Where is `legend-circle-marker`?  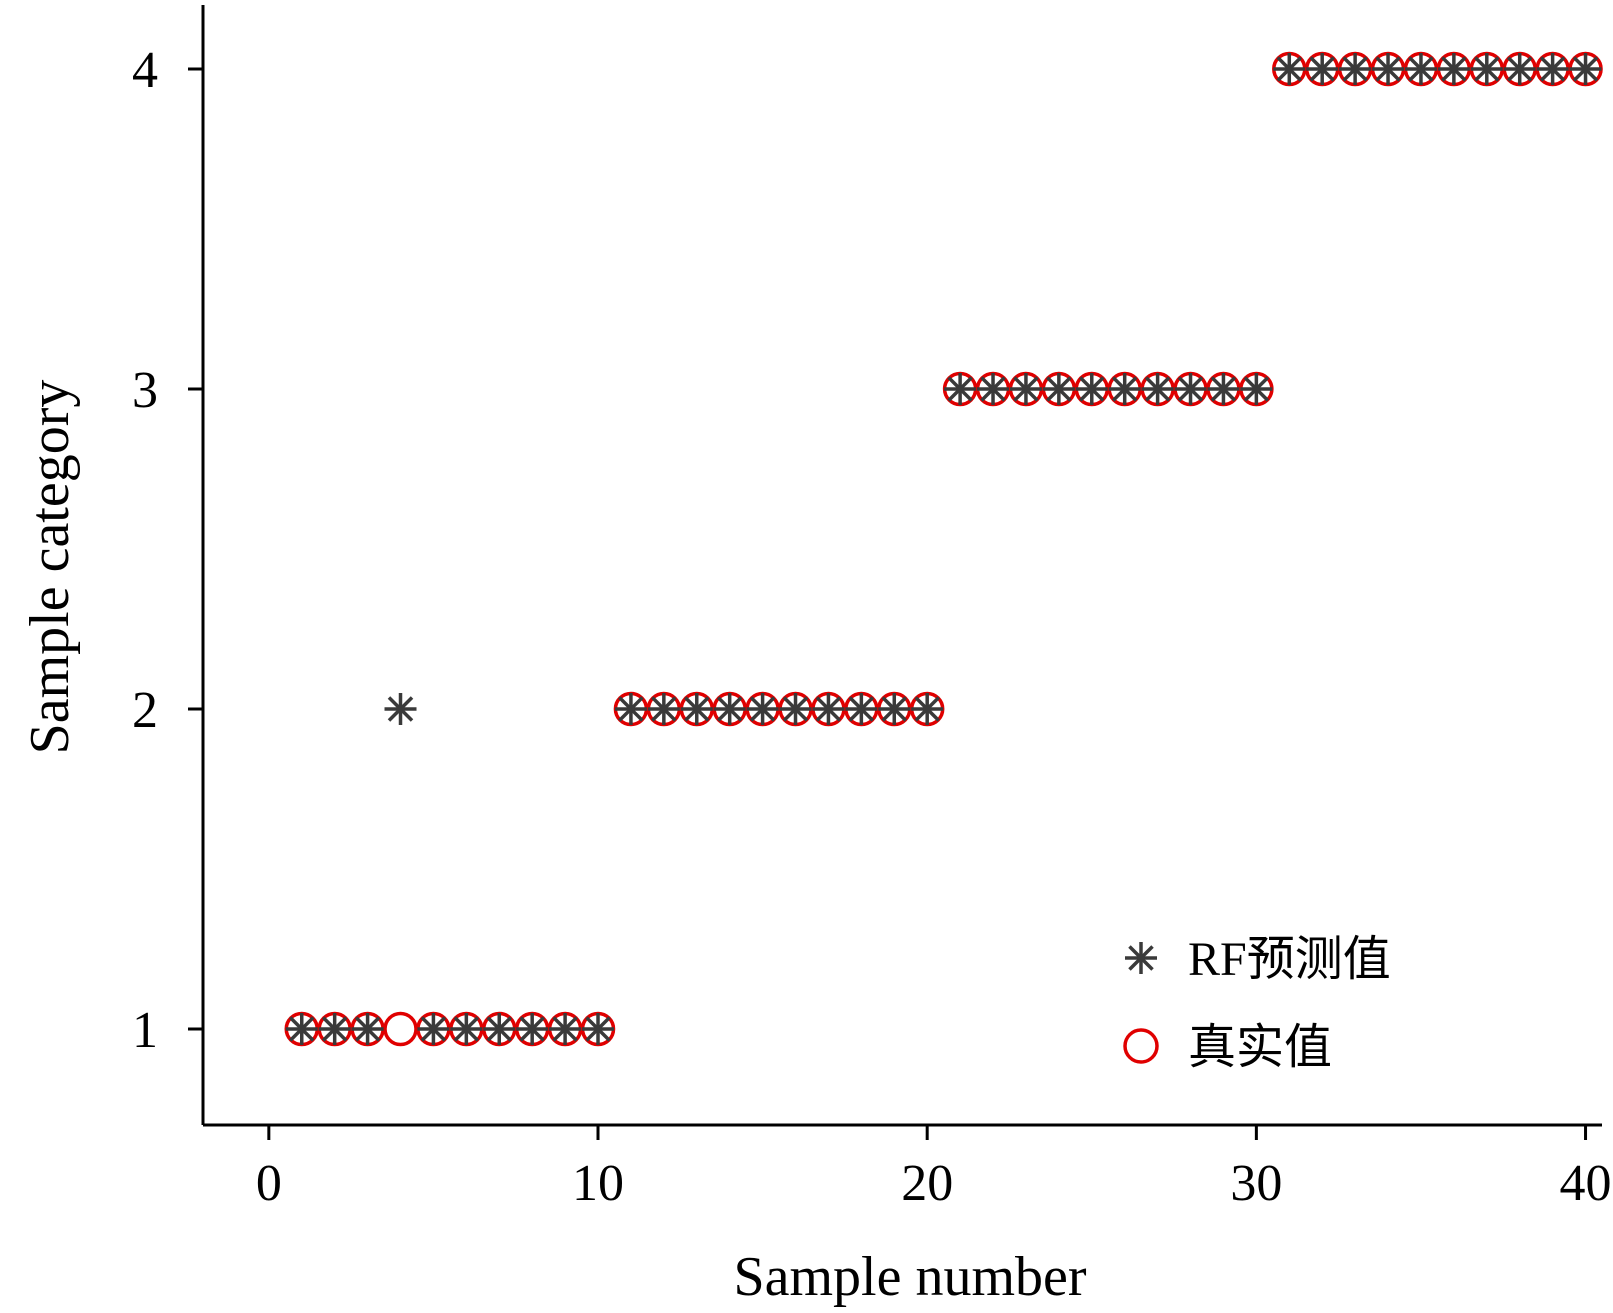 legend-circle-marker is located at coordinates (1141, 1046).